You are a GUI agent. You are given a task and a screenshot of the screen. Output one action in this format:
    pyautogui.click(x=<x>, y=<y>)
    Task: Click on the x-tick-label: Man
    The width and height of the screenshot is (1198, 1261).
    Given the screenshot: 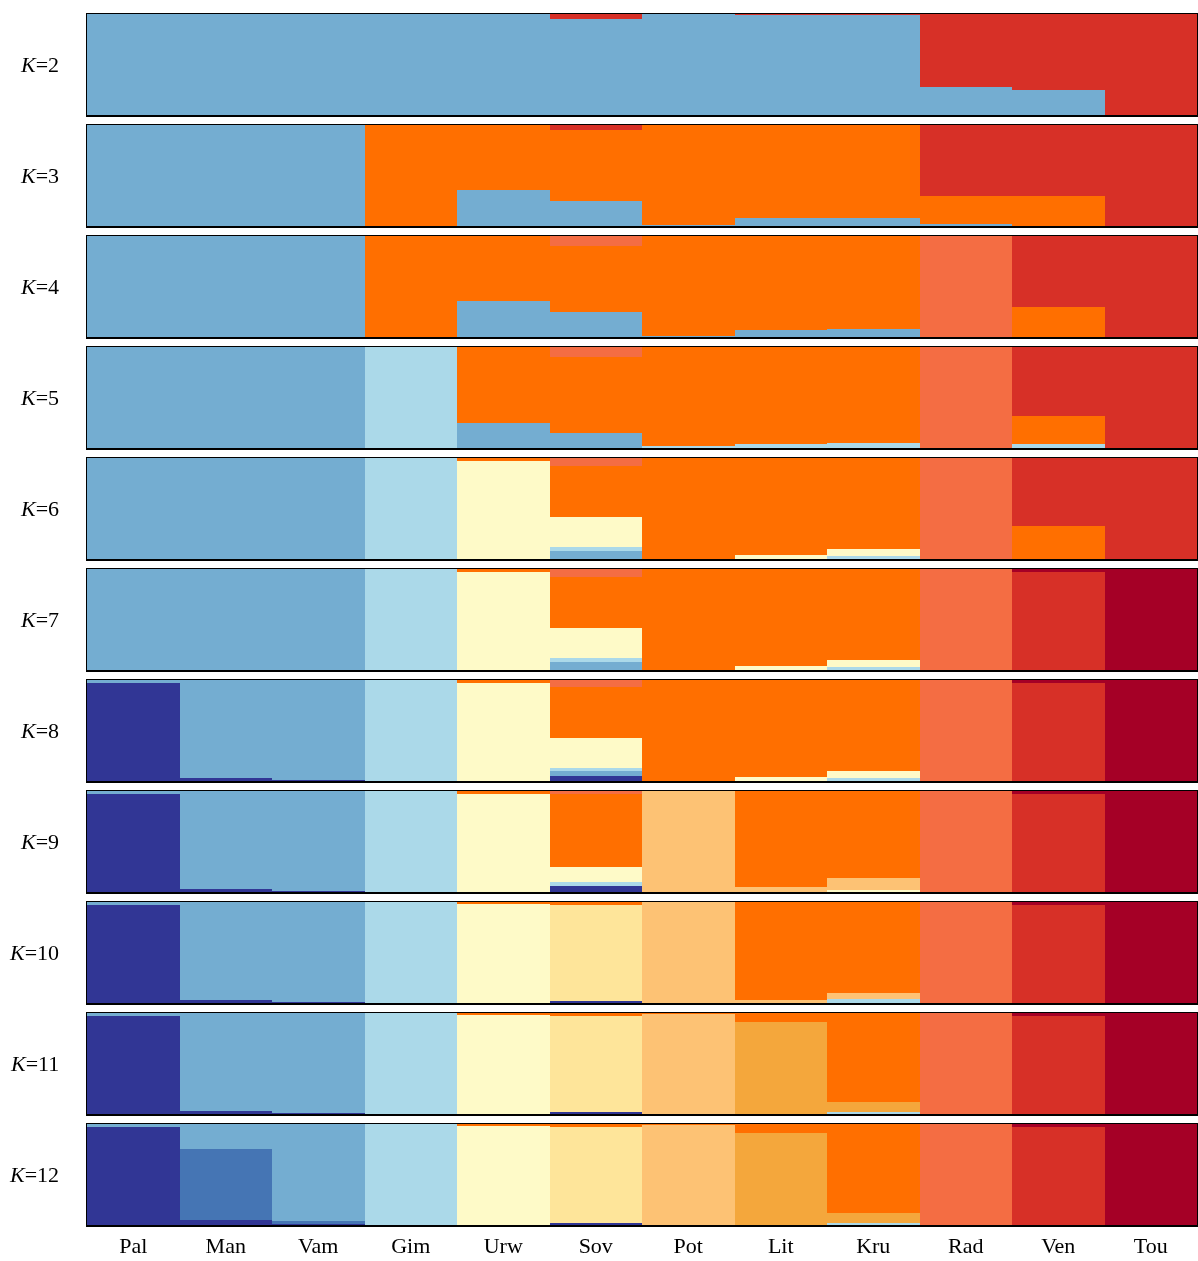 What is the action you would take?
    pyautogui.click(x=225, y=1245)
    